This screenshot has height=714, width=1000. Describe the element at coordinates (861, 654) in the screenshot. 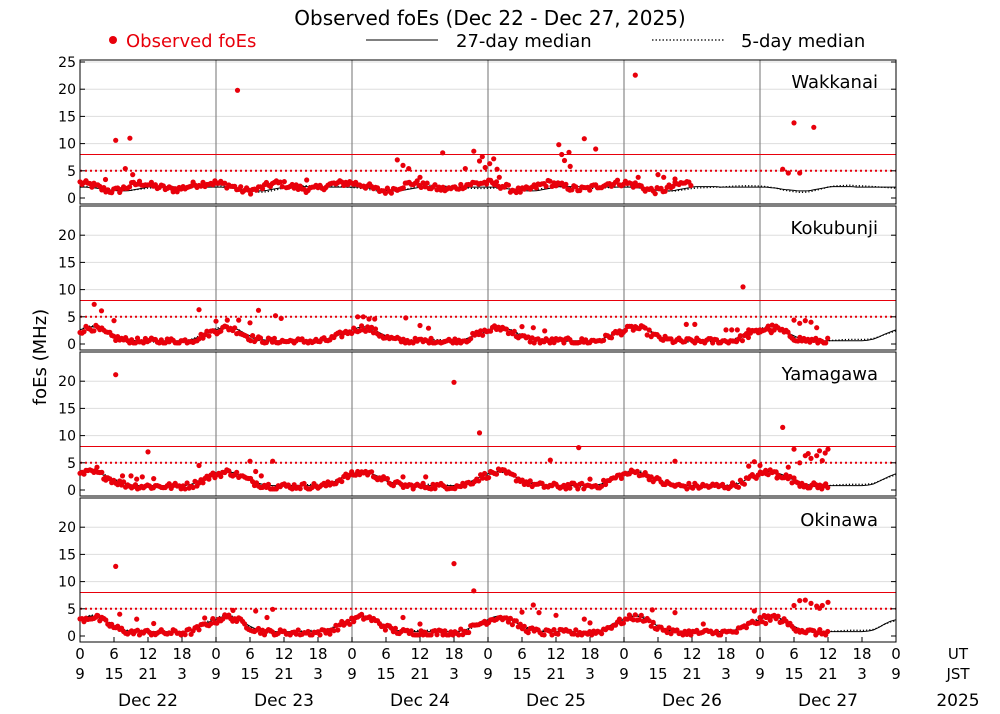

I see `x-tick-ut-label: 18` at that location.